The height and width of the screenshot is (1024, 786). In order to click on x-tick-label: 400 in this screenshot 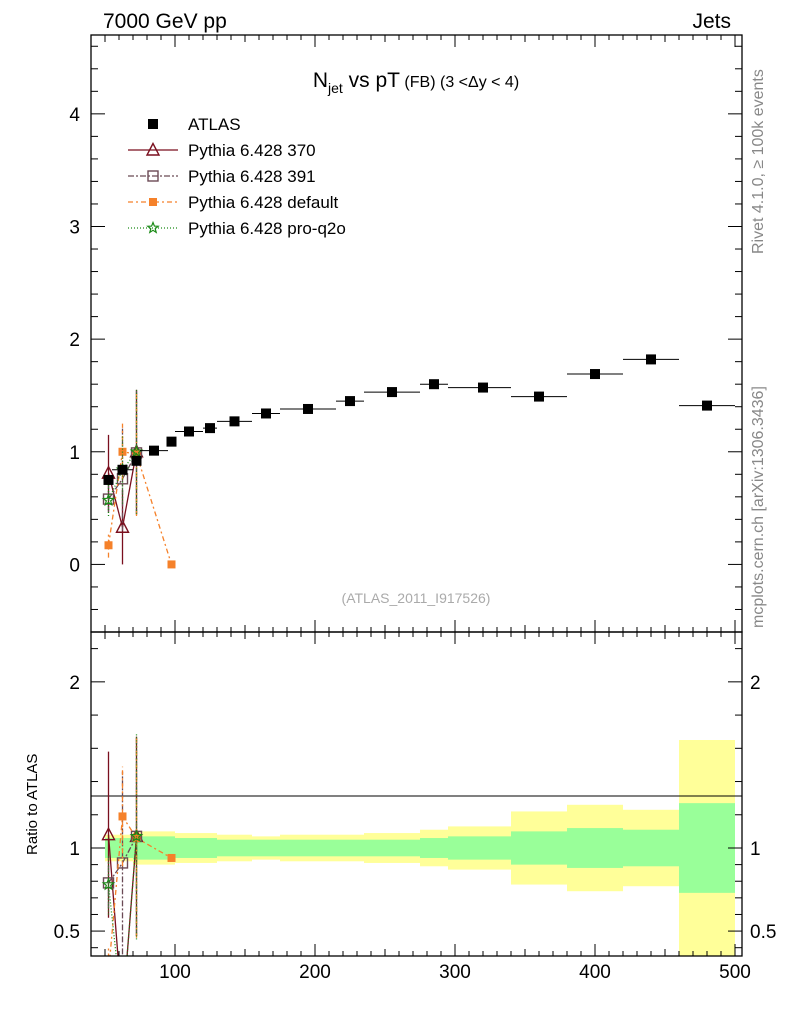, I will do `click(595, 972)`.